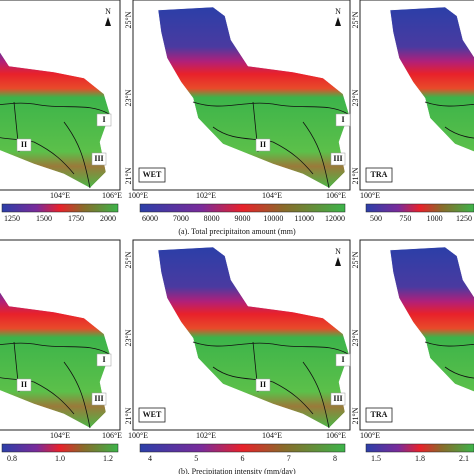 This screenshot has height=474, width=474. I want to click on colorbar-tick-label: 7, so click(289, 458).